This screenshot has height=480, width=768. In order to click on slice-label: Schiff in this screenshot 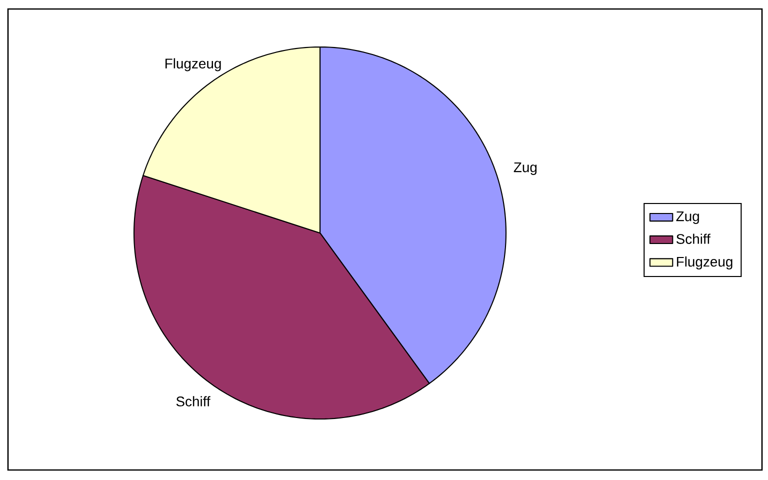, I will do `click(193, 401)`.